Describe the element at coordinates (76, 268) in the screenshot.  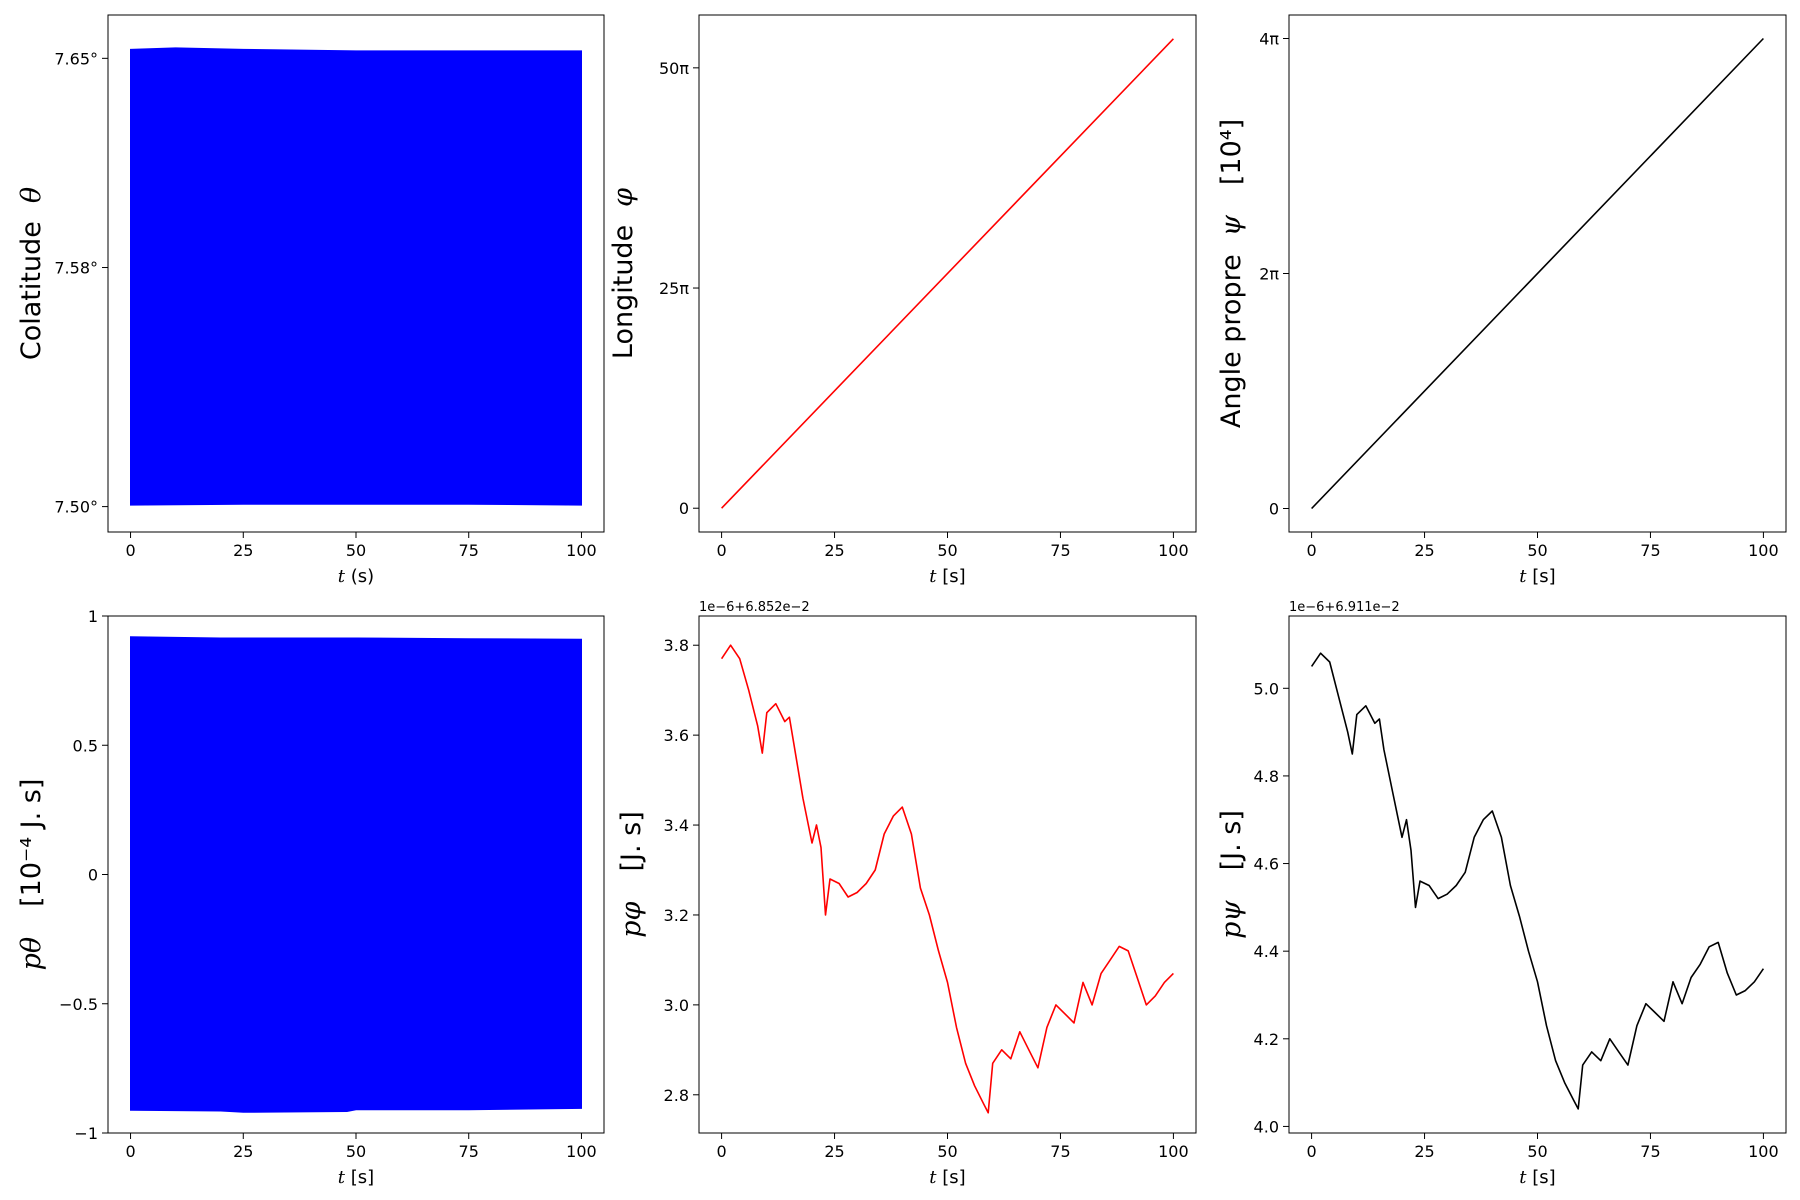
I see `y-tick-label: 7.58°` at that location.